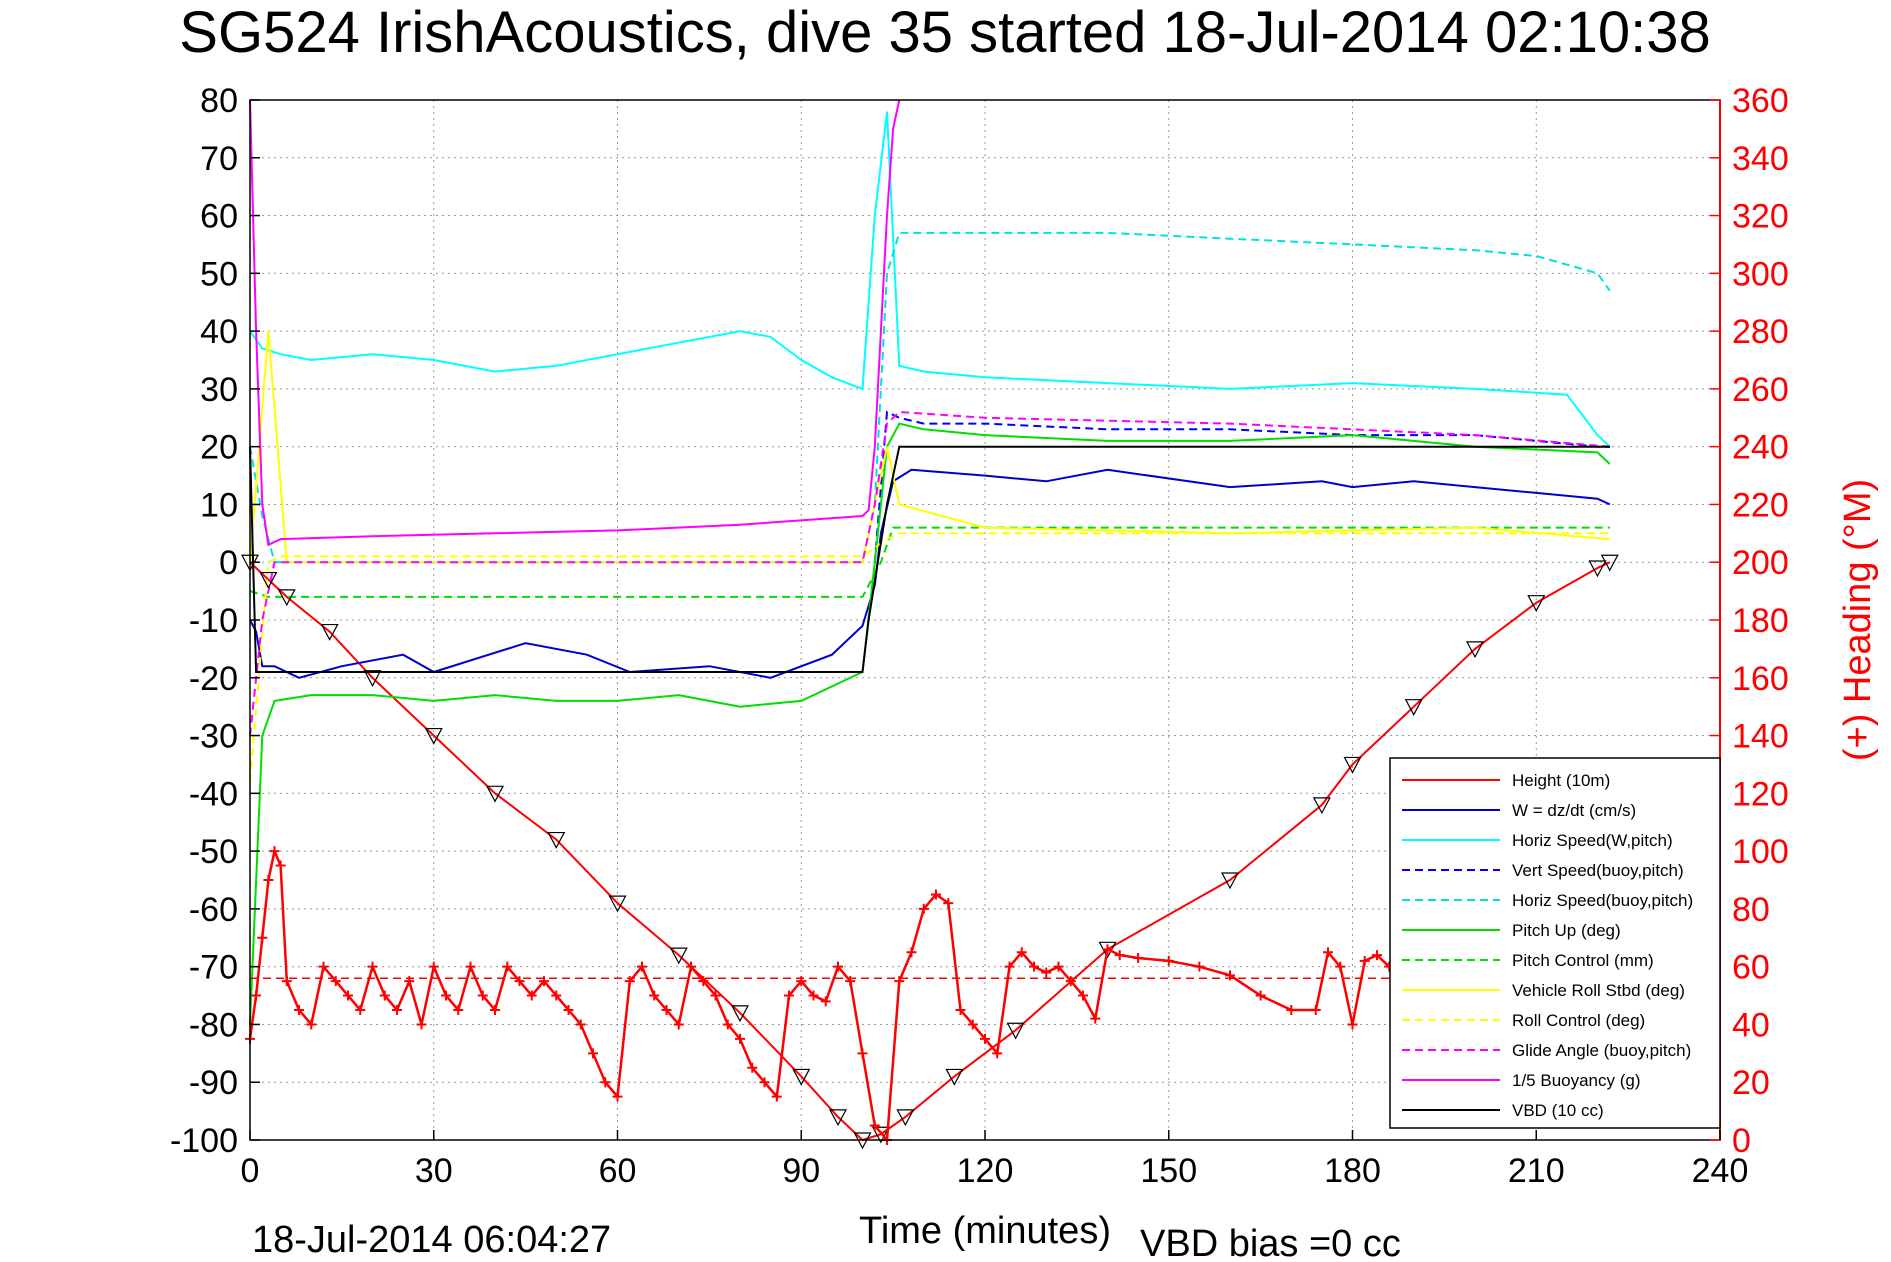 Image resolution: width=1891 pixels, height=1262 pixels. What do you see at coordinates (250, 1171) in the screenshot?
I see `x-tick-label: 0` at bounding box center [250, 1171].